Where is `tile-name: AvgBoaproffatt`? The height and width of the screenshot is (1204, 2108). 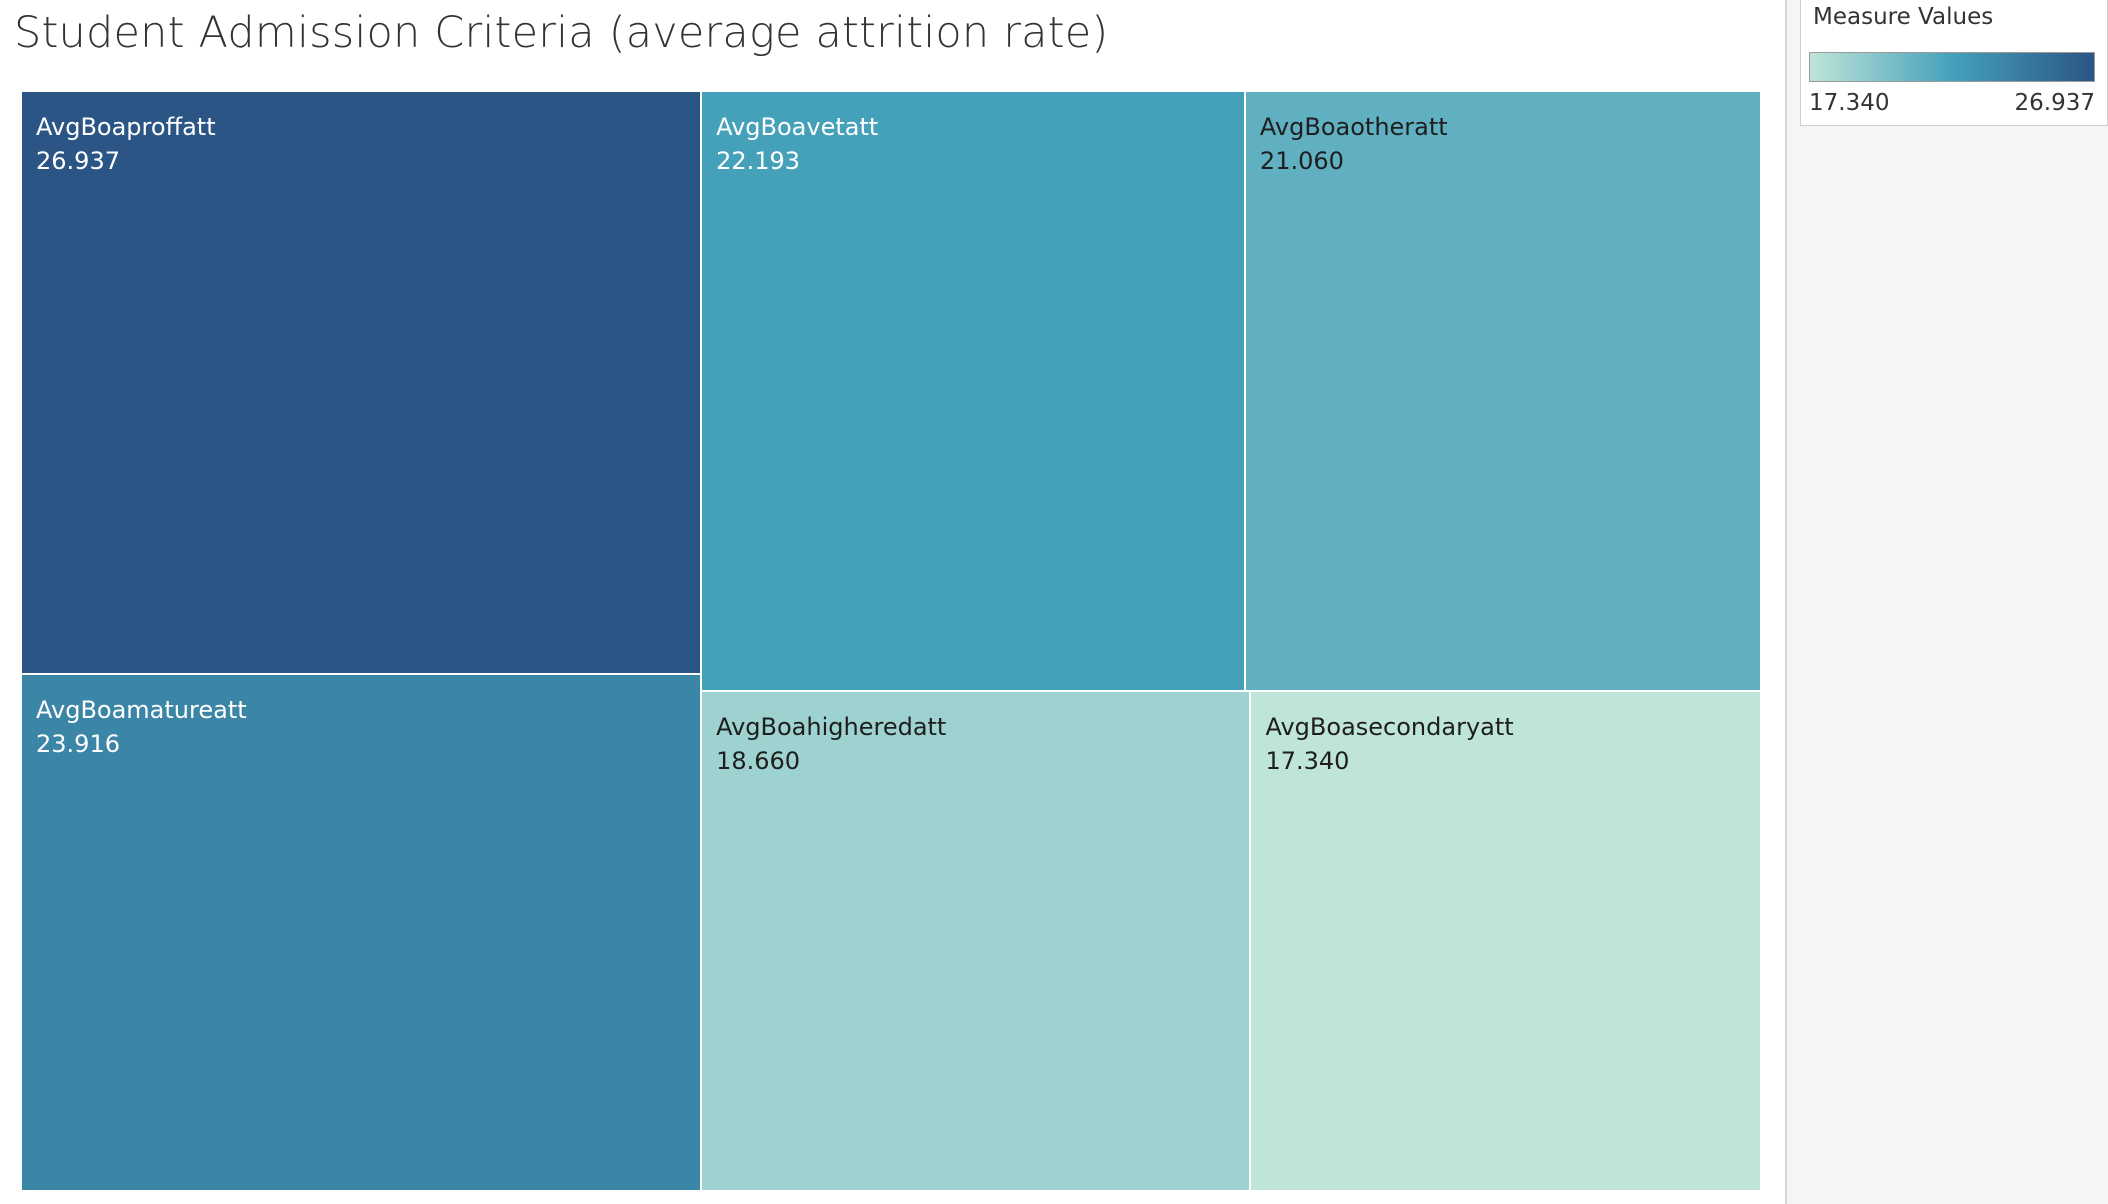
tile-name: AvgBoaproffatt is located at coordinates (126, 127).